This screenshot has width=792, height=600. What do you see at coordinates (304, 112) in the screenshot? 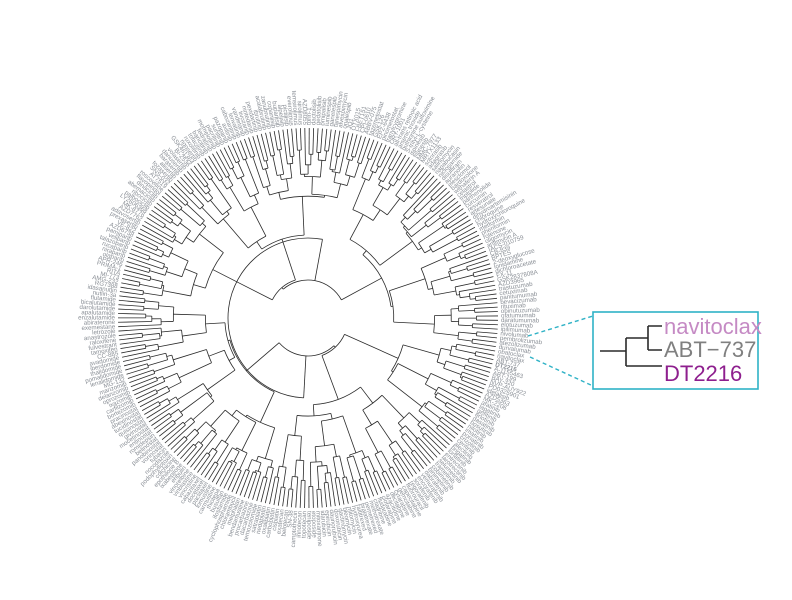
I see `leaf-label: AZD8055` at bounding box center [304, 112].